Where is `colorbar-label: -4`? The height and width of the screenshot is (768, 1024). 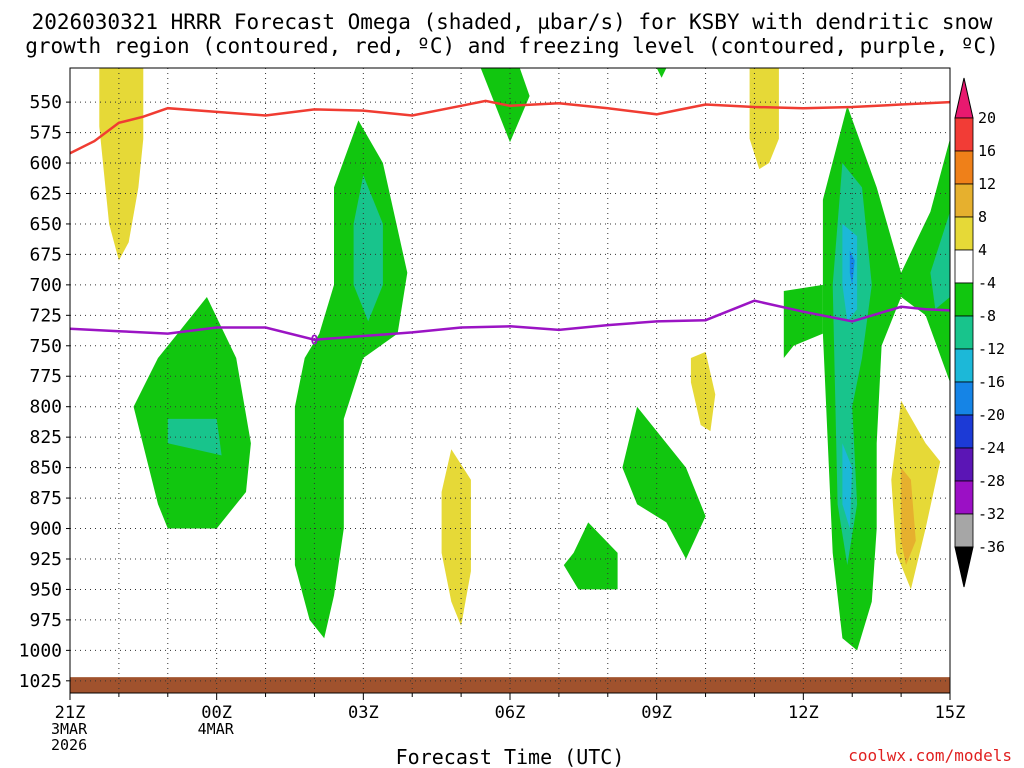
colorbar-label: -4 is located at coordinates (987, 283).